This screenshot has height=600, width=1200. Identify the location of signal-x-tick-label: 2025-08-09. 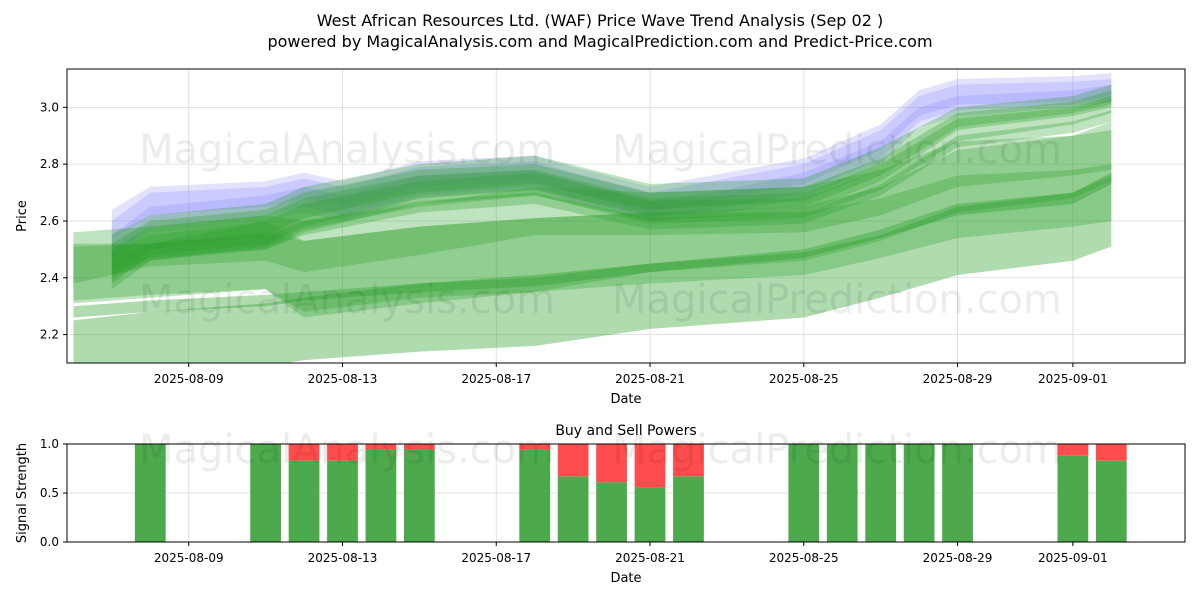
(189, 558).